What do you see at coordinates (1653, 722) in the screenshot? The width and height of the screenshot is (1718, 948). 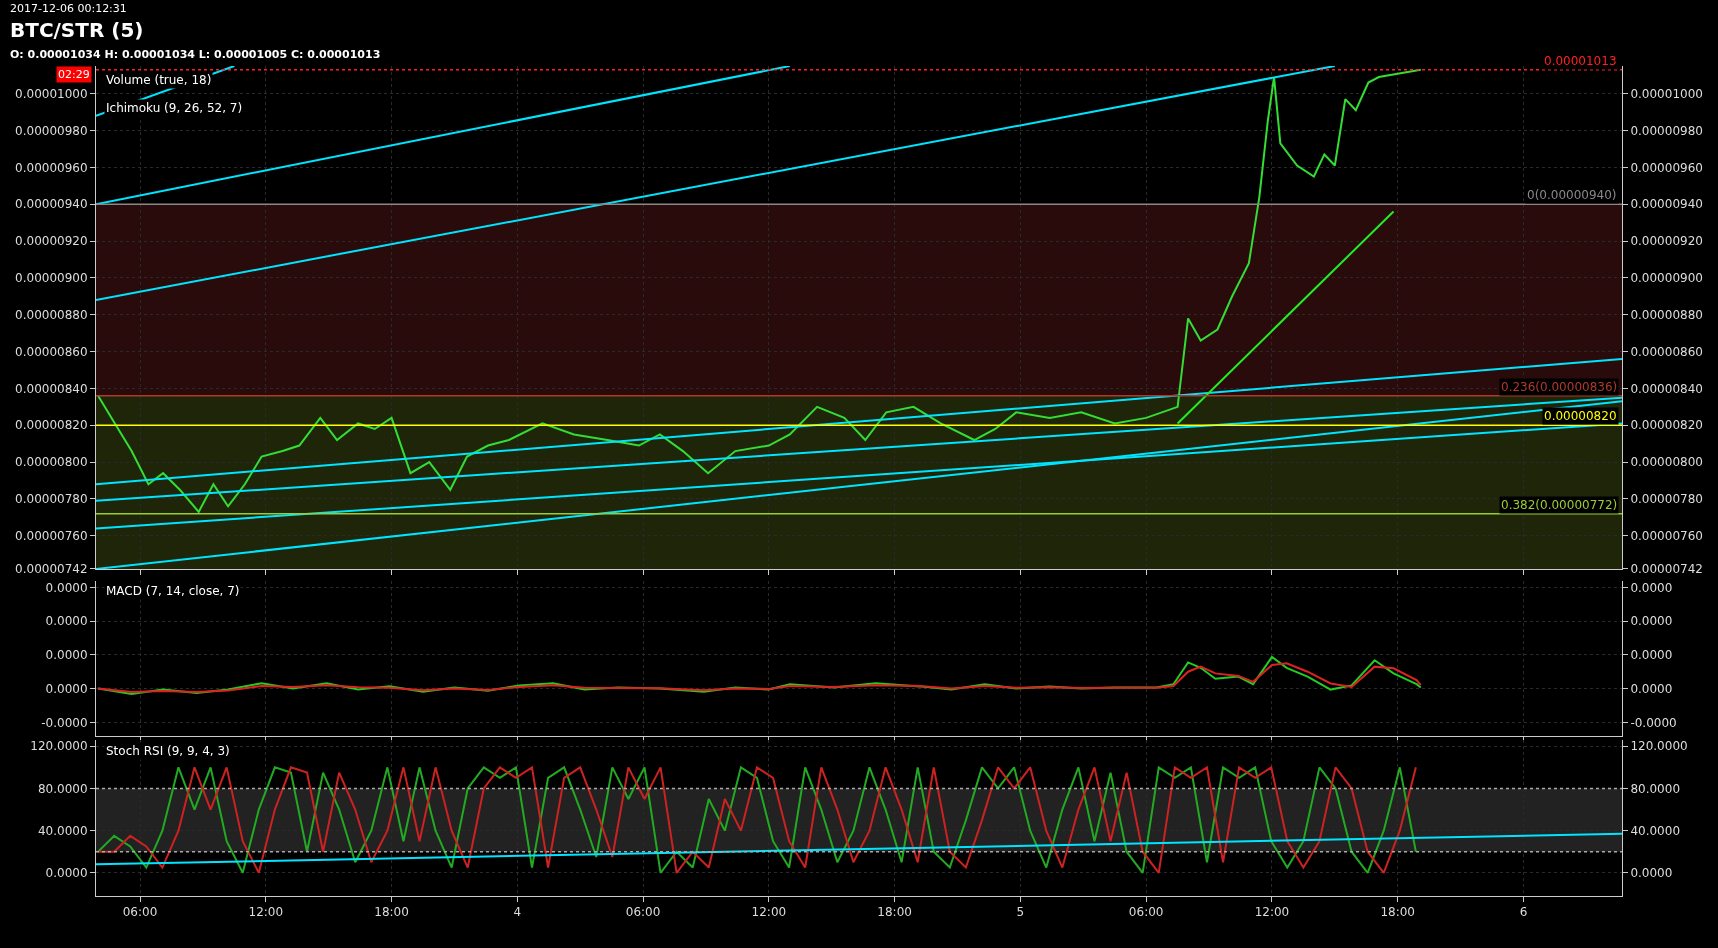 I see `y2-tick-label: -0.0000` at bounding box center [1653, 722].